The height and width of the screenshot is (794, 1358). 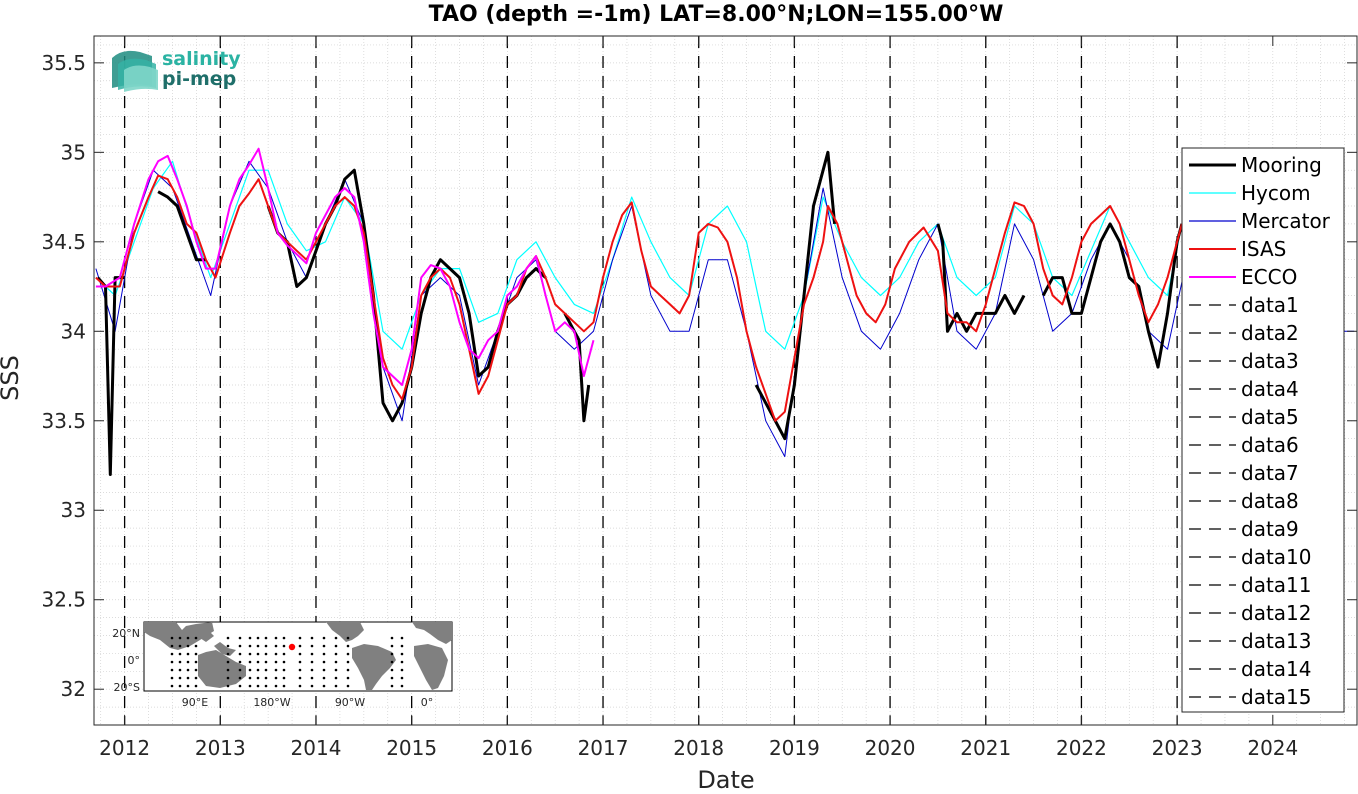 I want to click on x-tick-label: 2012, so click(x=124, y=748).